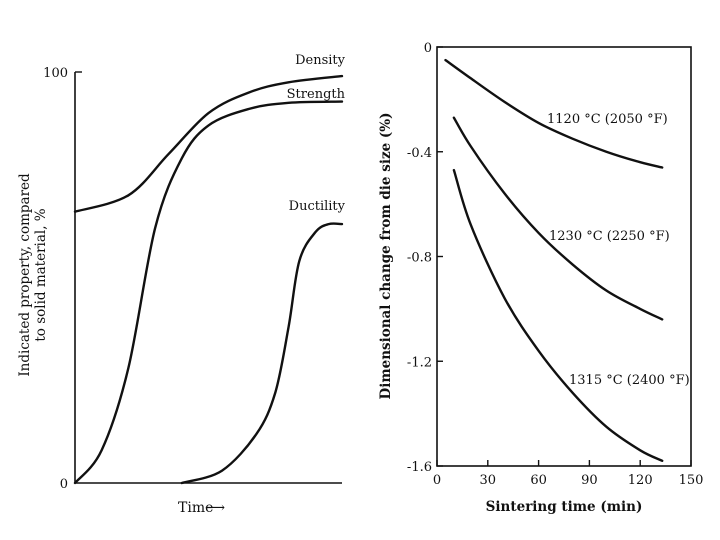 Image resolution: width=720 pixels, height=540 pixels. What do you see at coordinates (317, 206) in the screenshot?
I see `ductility-label: Ductility` at bounding box center [317, 206].